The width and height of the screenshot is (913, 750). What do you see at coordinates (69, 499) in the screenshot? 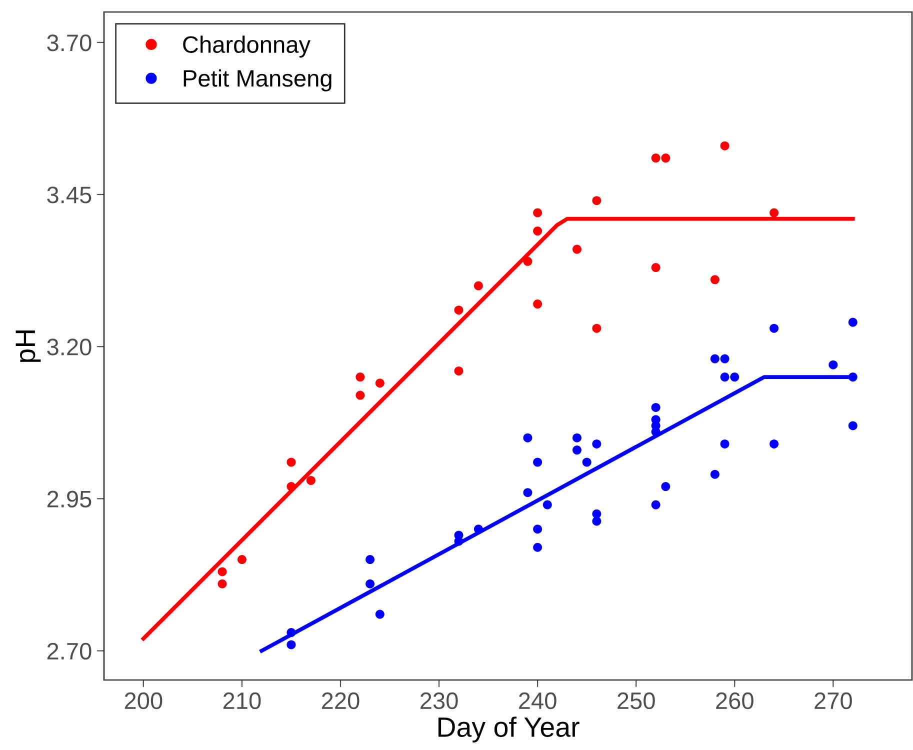
I see `y-tick-label: 2.95` at bounding box center [69, 499].